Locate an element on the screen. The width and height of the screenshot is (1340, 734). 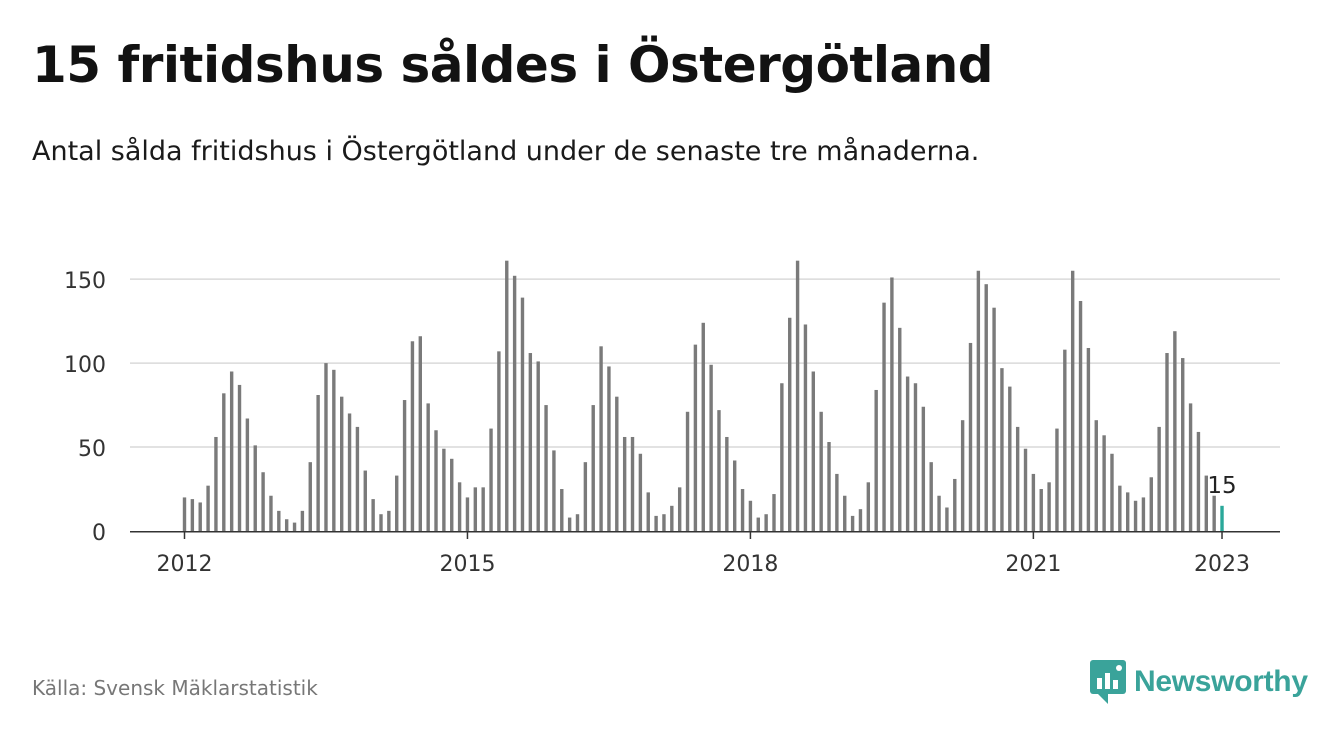
x-axis-ticks: 2012 2015 2018 2021 2023 is located at coordinates (703, 554).